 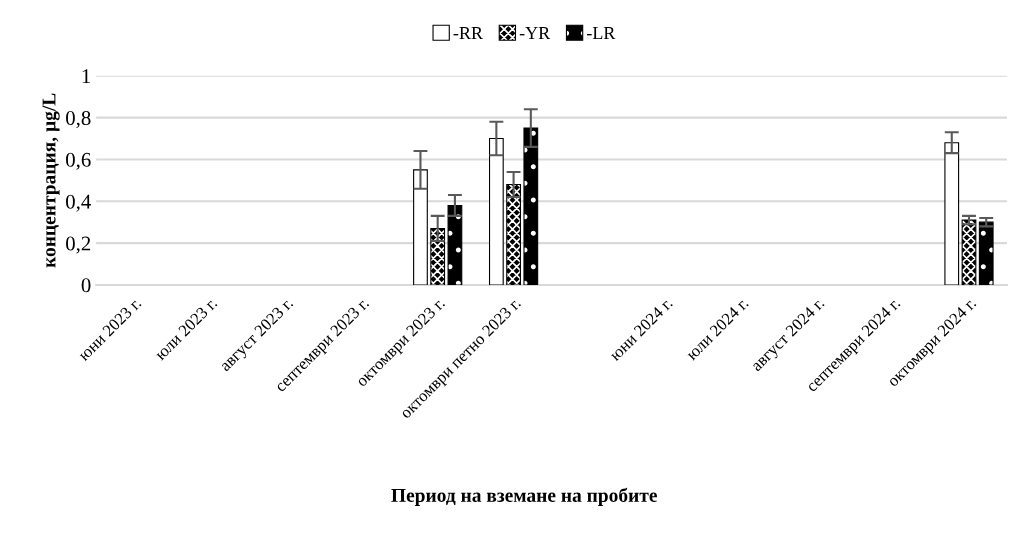 What do you see at coordinates (524, 496) in the screenshot?
I see `x-axis-title: Период на вземане на пробите` at bounding box center [524, 496].